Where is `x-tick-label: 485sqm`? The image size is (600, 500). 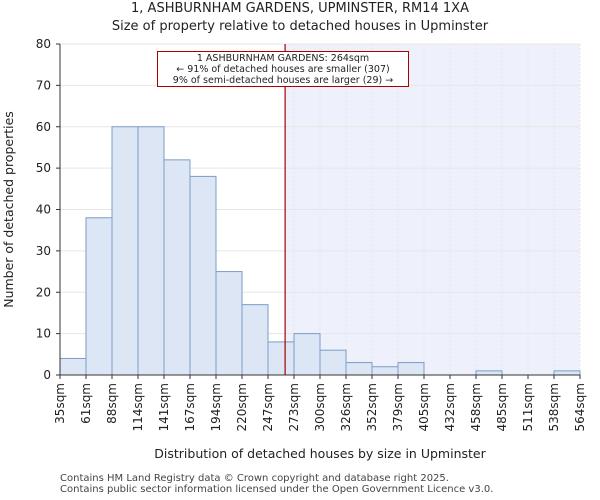
x-tick-label: 485sqm is located at coordinates (502, 407).